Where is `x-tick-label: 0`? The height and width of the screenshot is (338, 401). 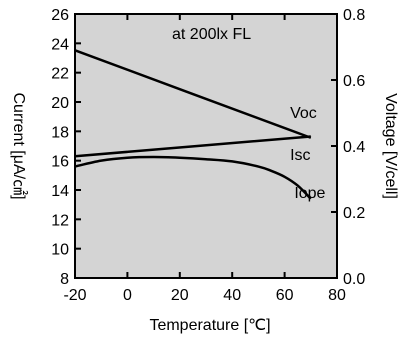
x-tick-label: 0 is located at coordinates (127, 295).